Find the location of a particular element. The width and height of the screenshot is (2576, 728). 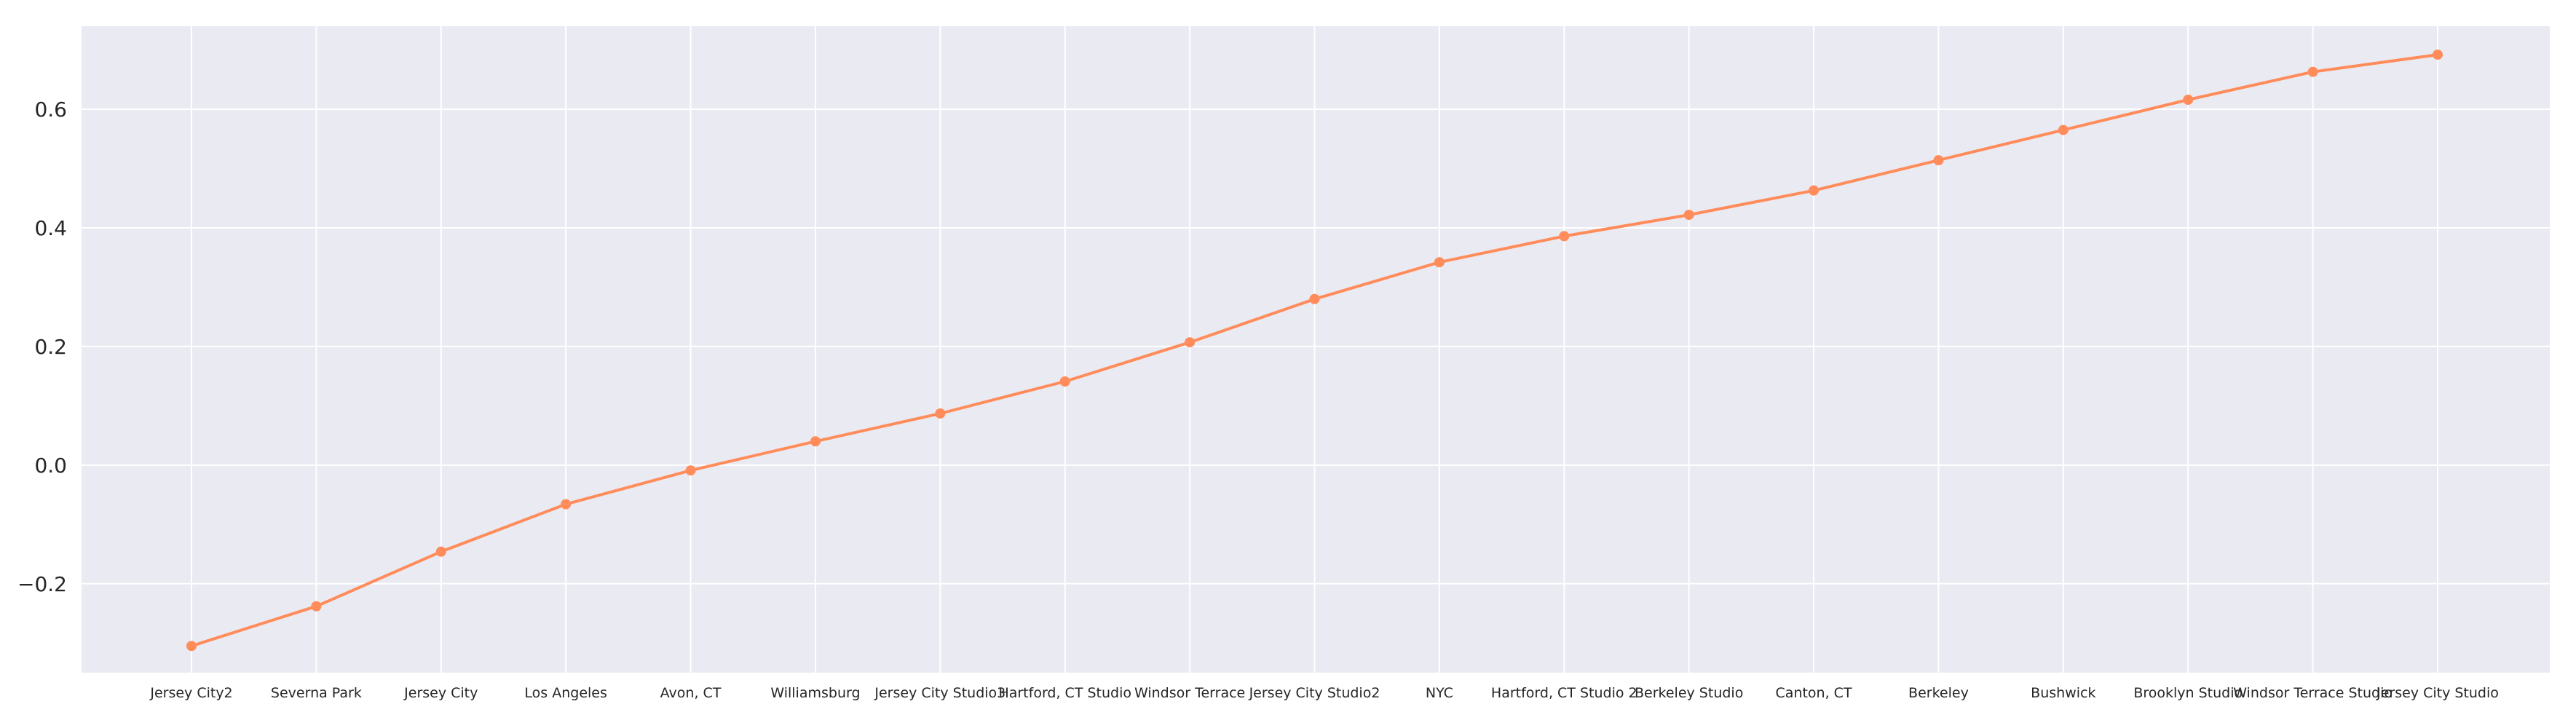

x-tick-label: Canton, CT is located at coordinates (1814, 693).